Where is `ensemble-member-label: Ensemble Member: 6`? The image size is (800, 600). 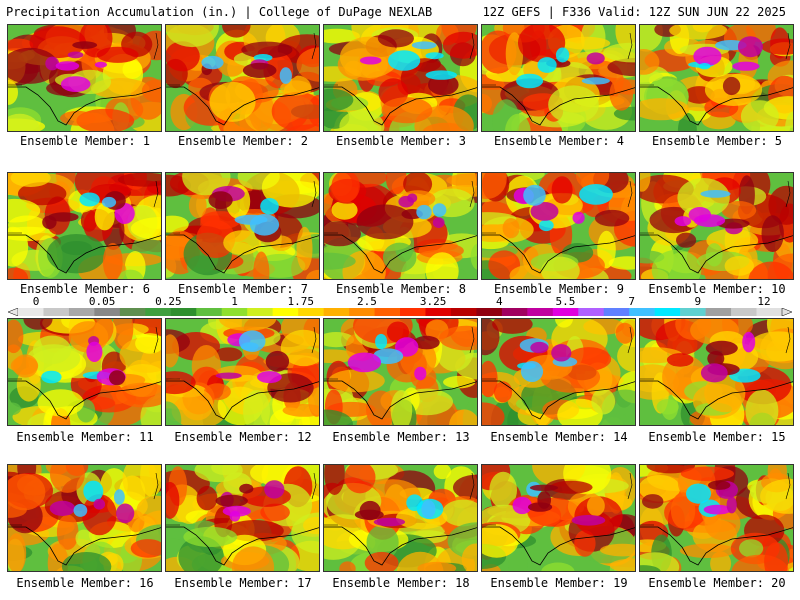
ensemble-member-label: Ensemble Member: 6 is located at coordinates (85, 289).